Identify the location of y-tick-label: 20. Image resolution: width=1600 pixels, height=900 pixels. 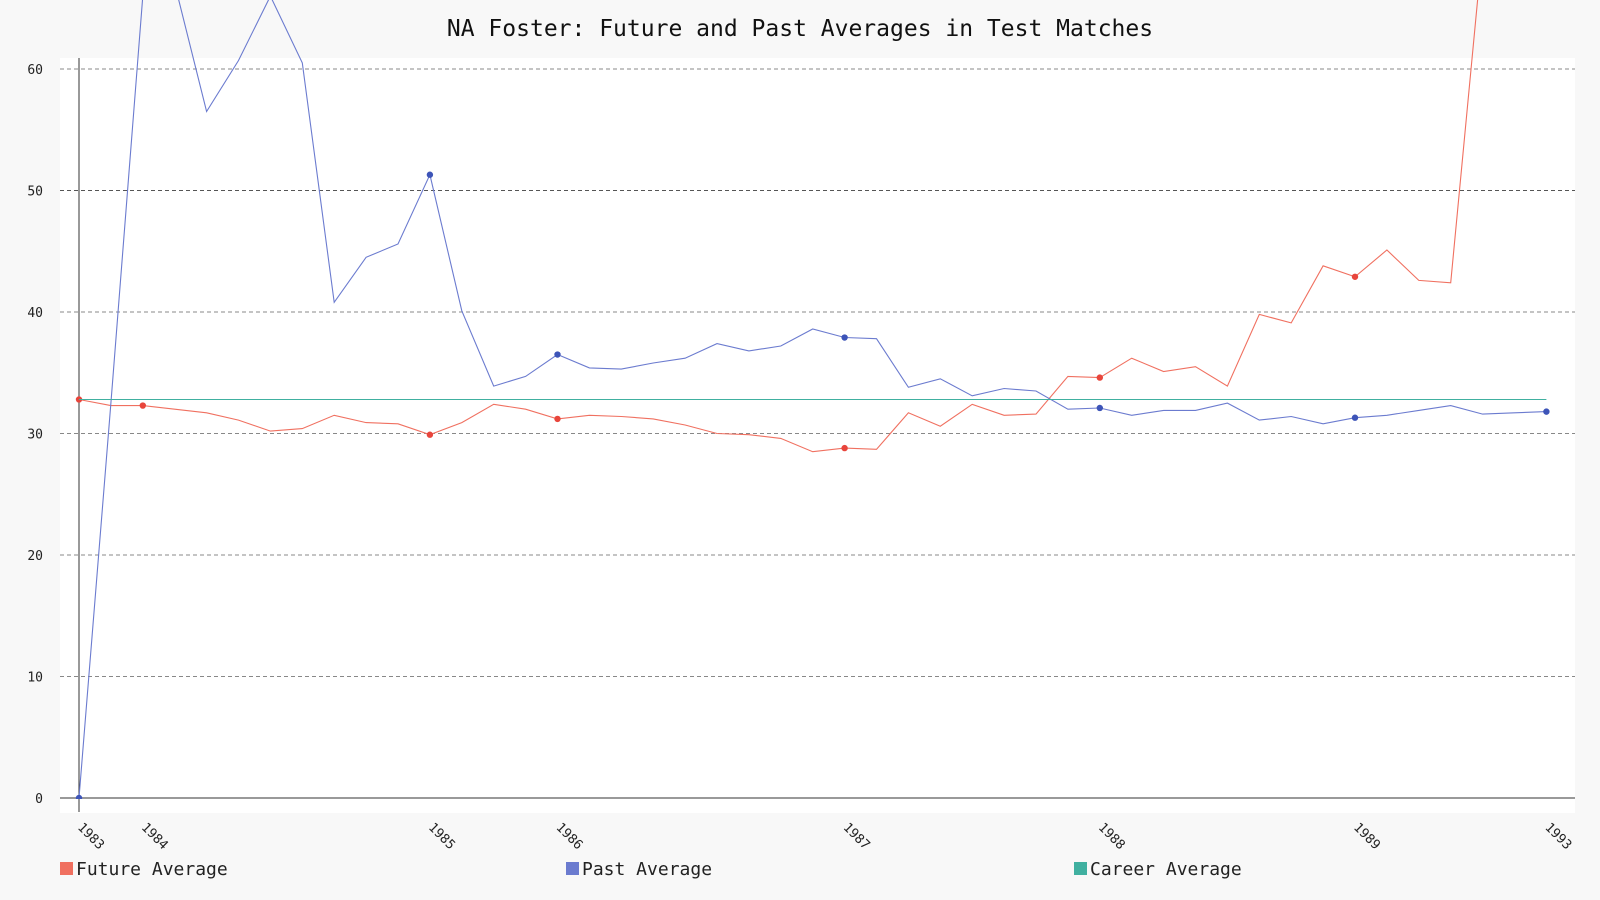
(35, 556).